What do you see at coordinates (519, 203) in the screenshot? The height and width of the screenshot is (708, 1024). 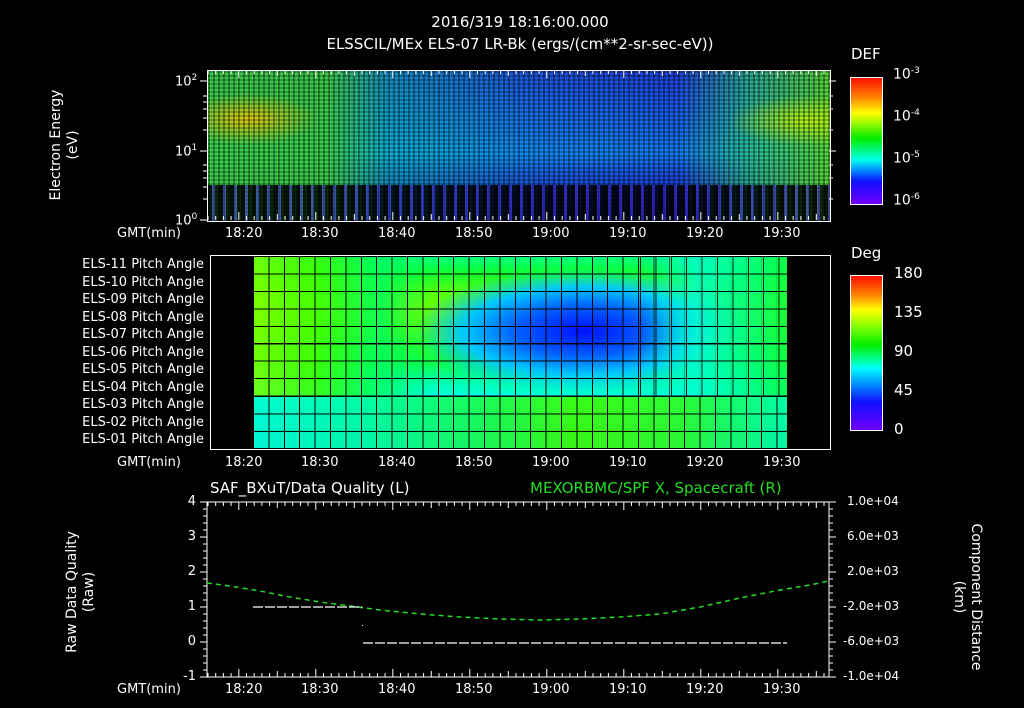 I see `spectrogram-low-energy-dark` at bounding box center [519, 203].